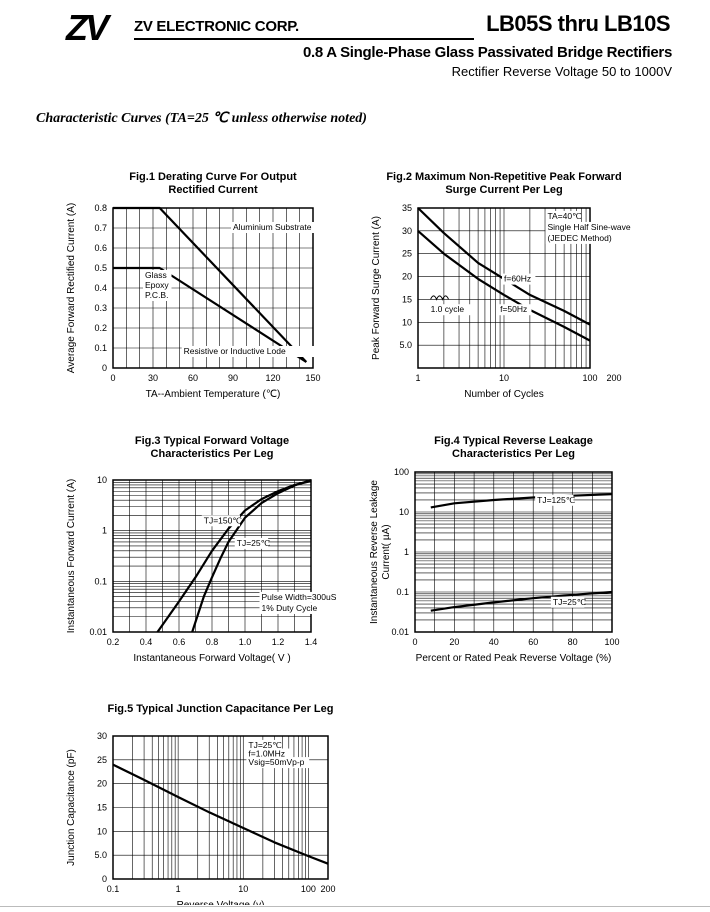 Image resolution: width=710 pixels, height=912 pixels. I want to click on y-axis-label: Current( µA), so click(386, 551).